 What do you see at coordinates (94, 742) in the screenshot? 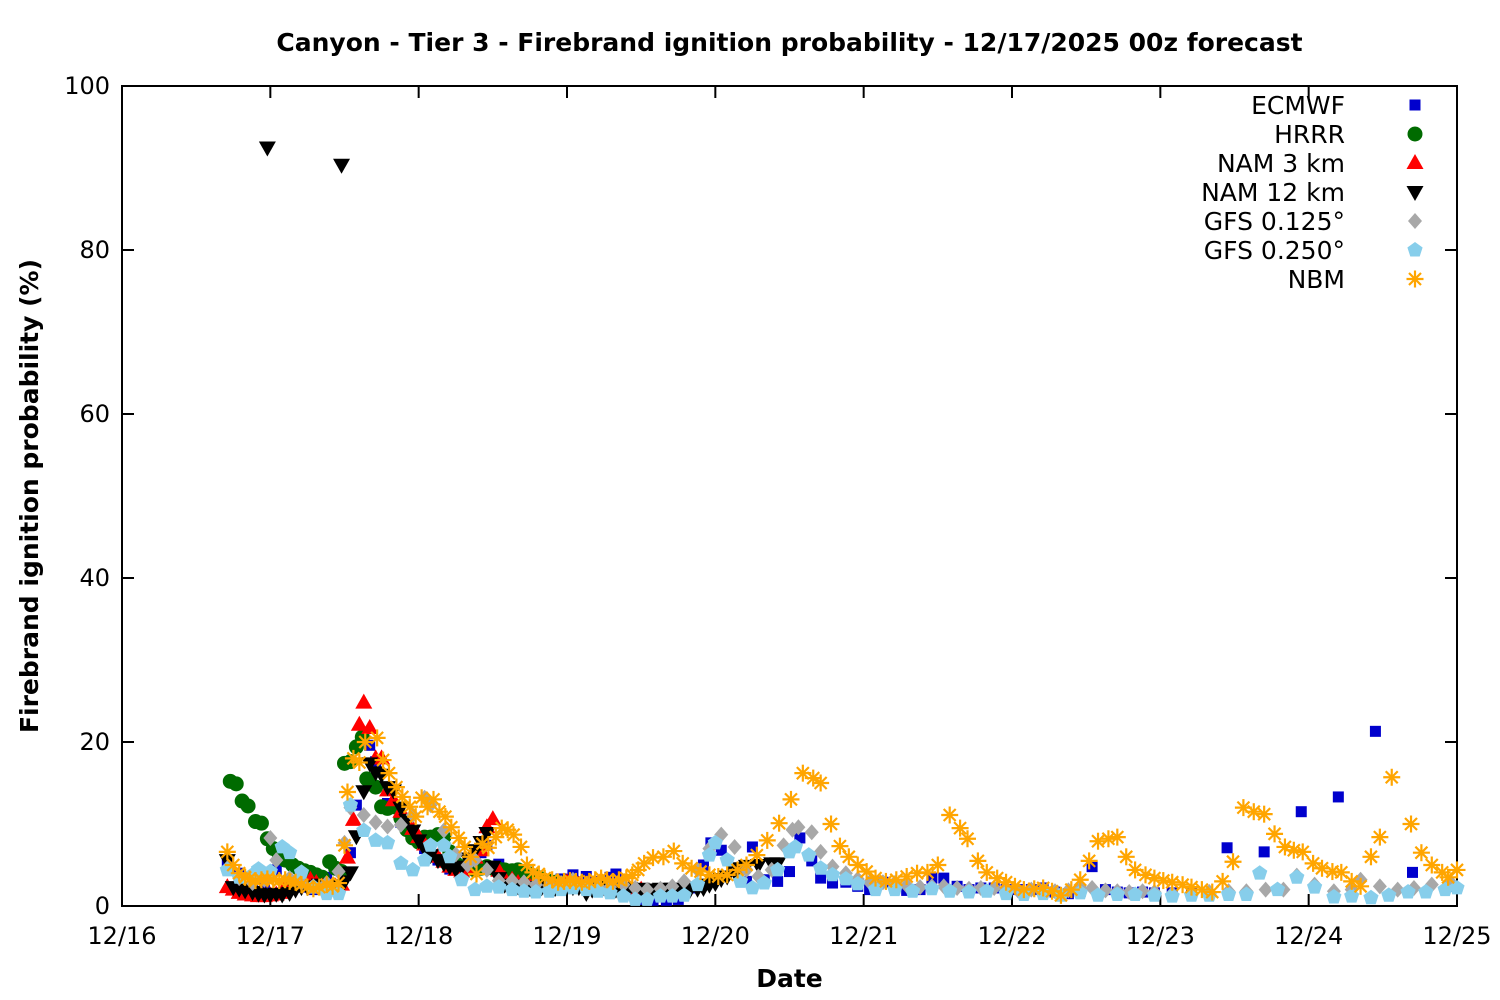
I see `y-tick-label: 20` at bounding box center [94, 742].